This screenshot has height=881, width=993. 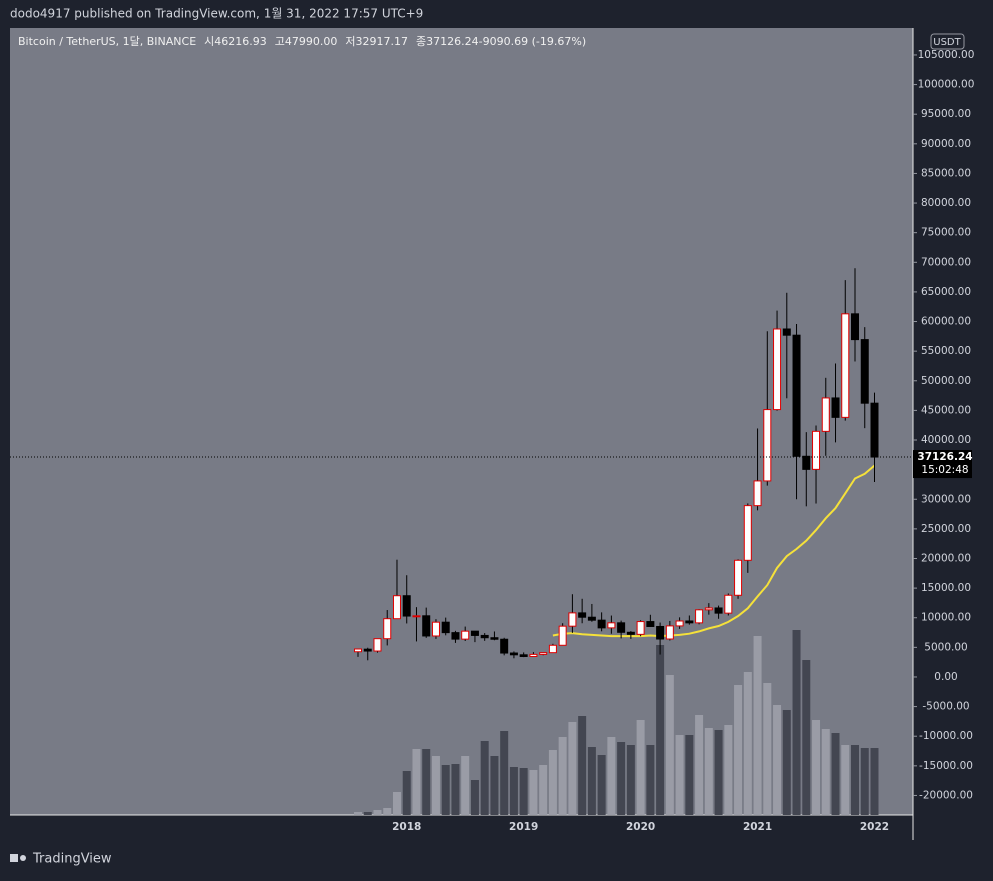 I want to click on last-price-badge, so click(x=942, y=464).